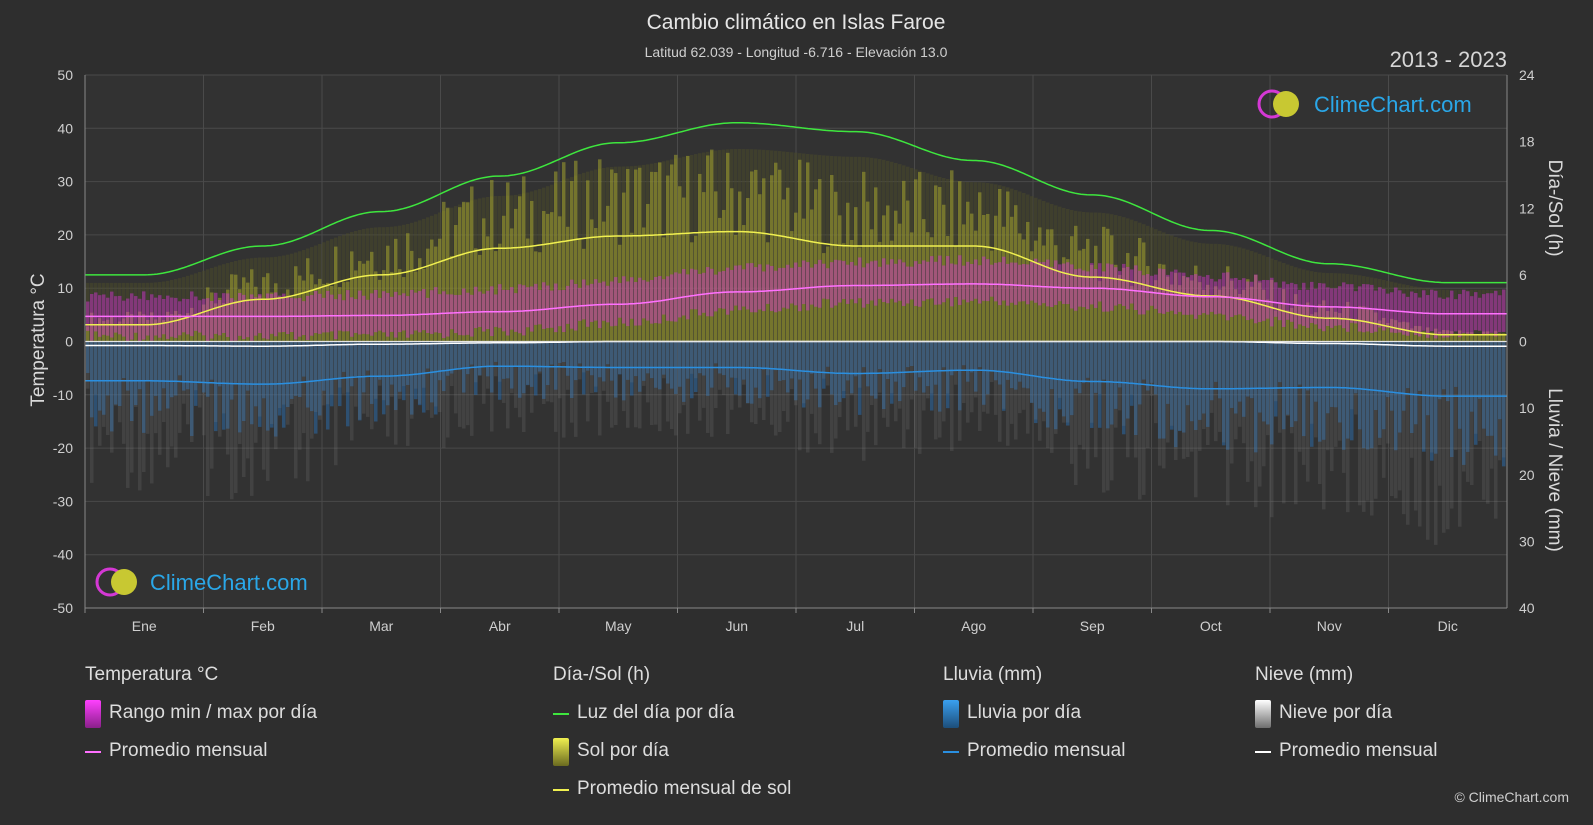  What do you see at coordinates (1511, 797) in the screenshot?
I see `copyright: © ClimeChart.com` at bounding box center [1511, 797].